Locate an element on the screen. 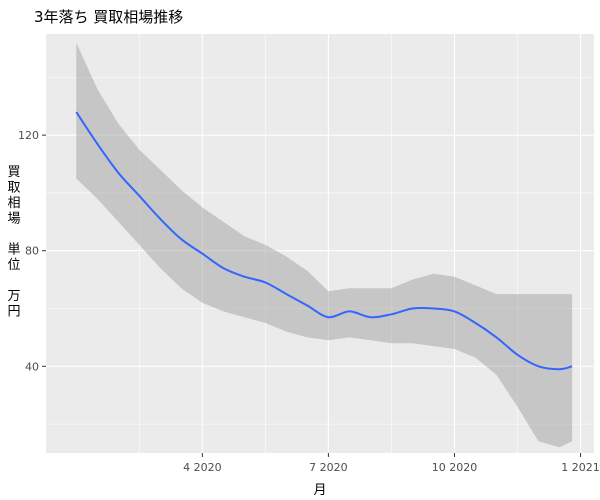 This screenshot has height=500, width=600. y-axis-title-char: 場 is located at coordinates (13, 219).